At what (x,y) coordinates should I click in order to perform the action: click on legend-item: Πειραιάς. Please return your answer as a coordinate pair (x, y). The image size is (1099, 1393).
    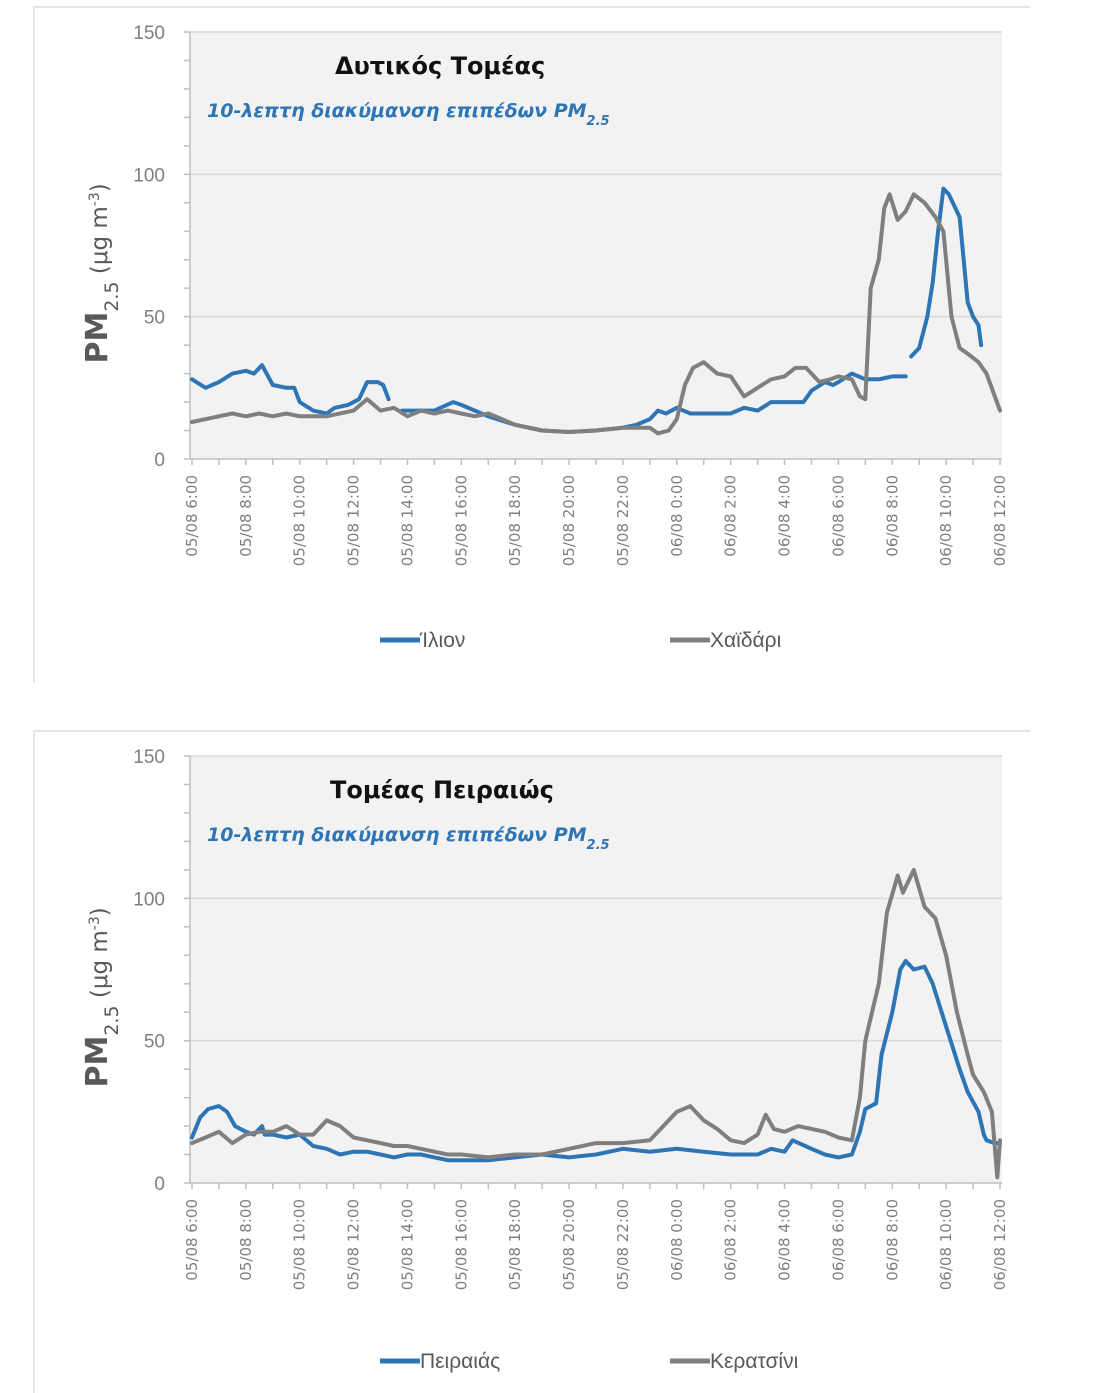
    Looking at the image, I should click on (440, 1361).